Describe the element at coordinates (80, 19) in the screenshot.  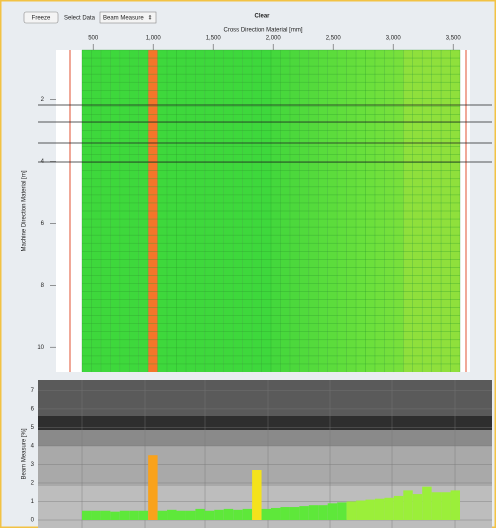
I see `select-label: Select Data` at that location.